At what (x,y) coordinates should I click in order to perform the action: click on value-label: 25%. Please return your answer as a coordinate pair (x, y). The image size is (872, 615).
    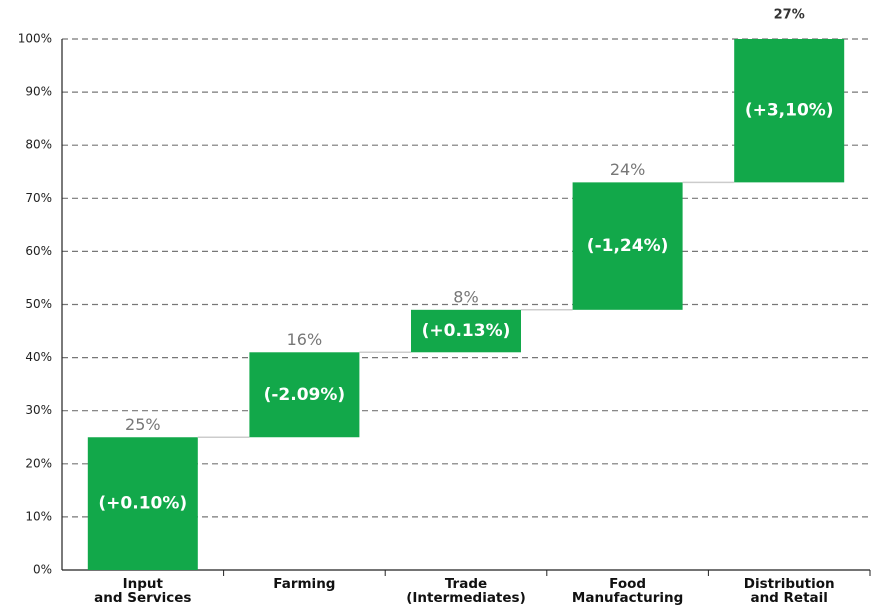
    Looking at the image, I should click on (143, 424).